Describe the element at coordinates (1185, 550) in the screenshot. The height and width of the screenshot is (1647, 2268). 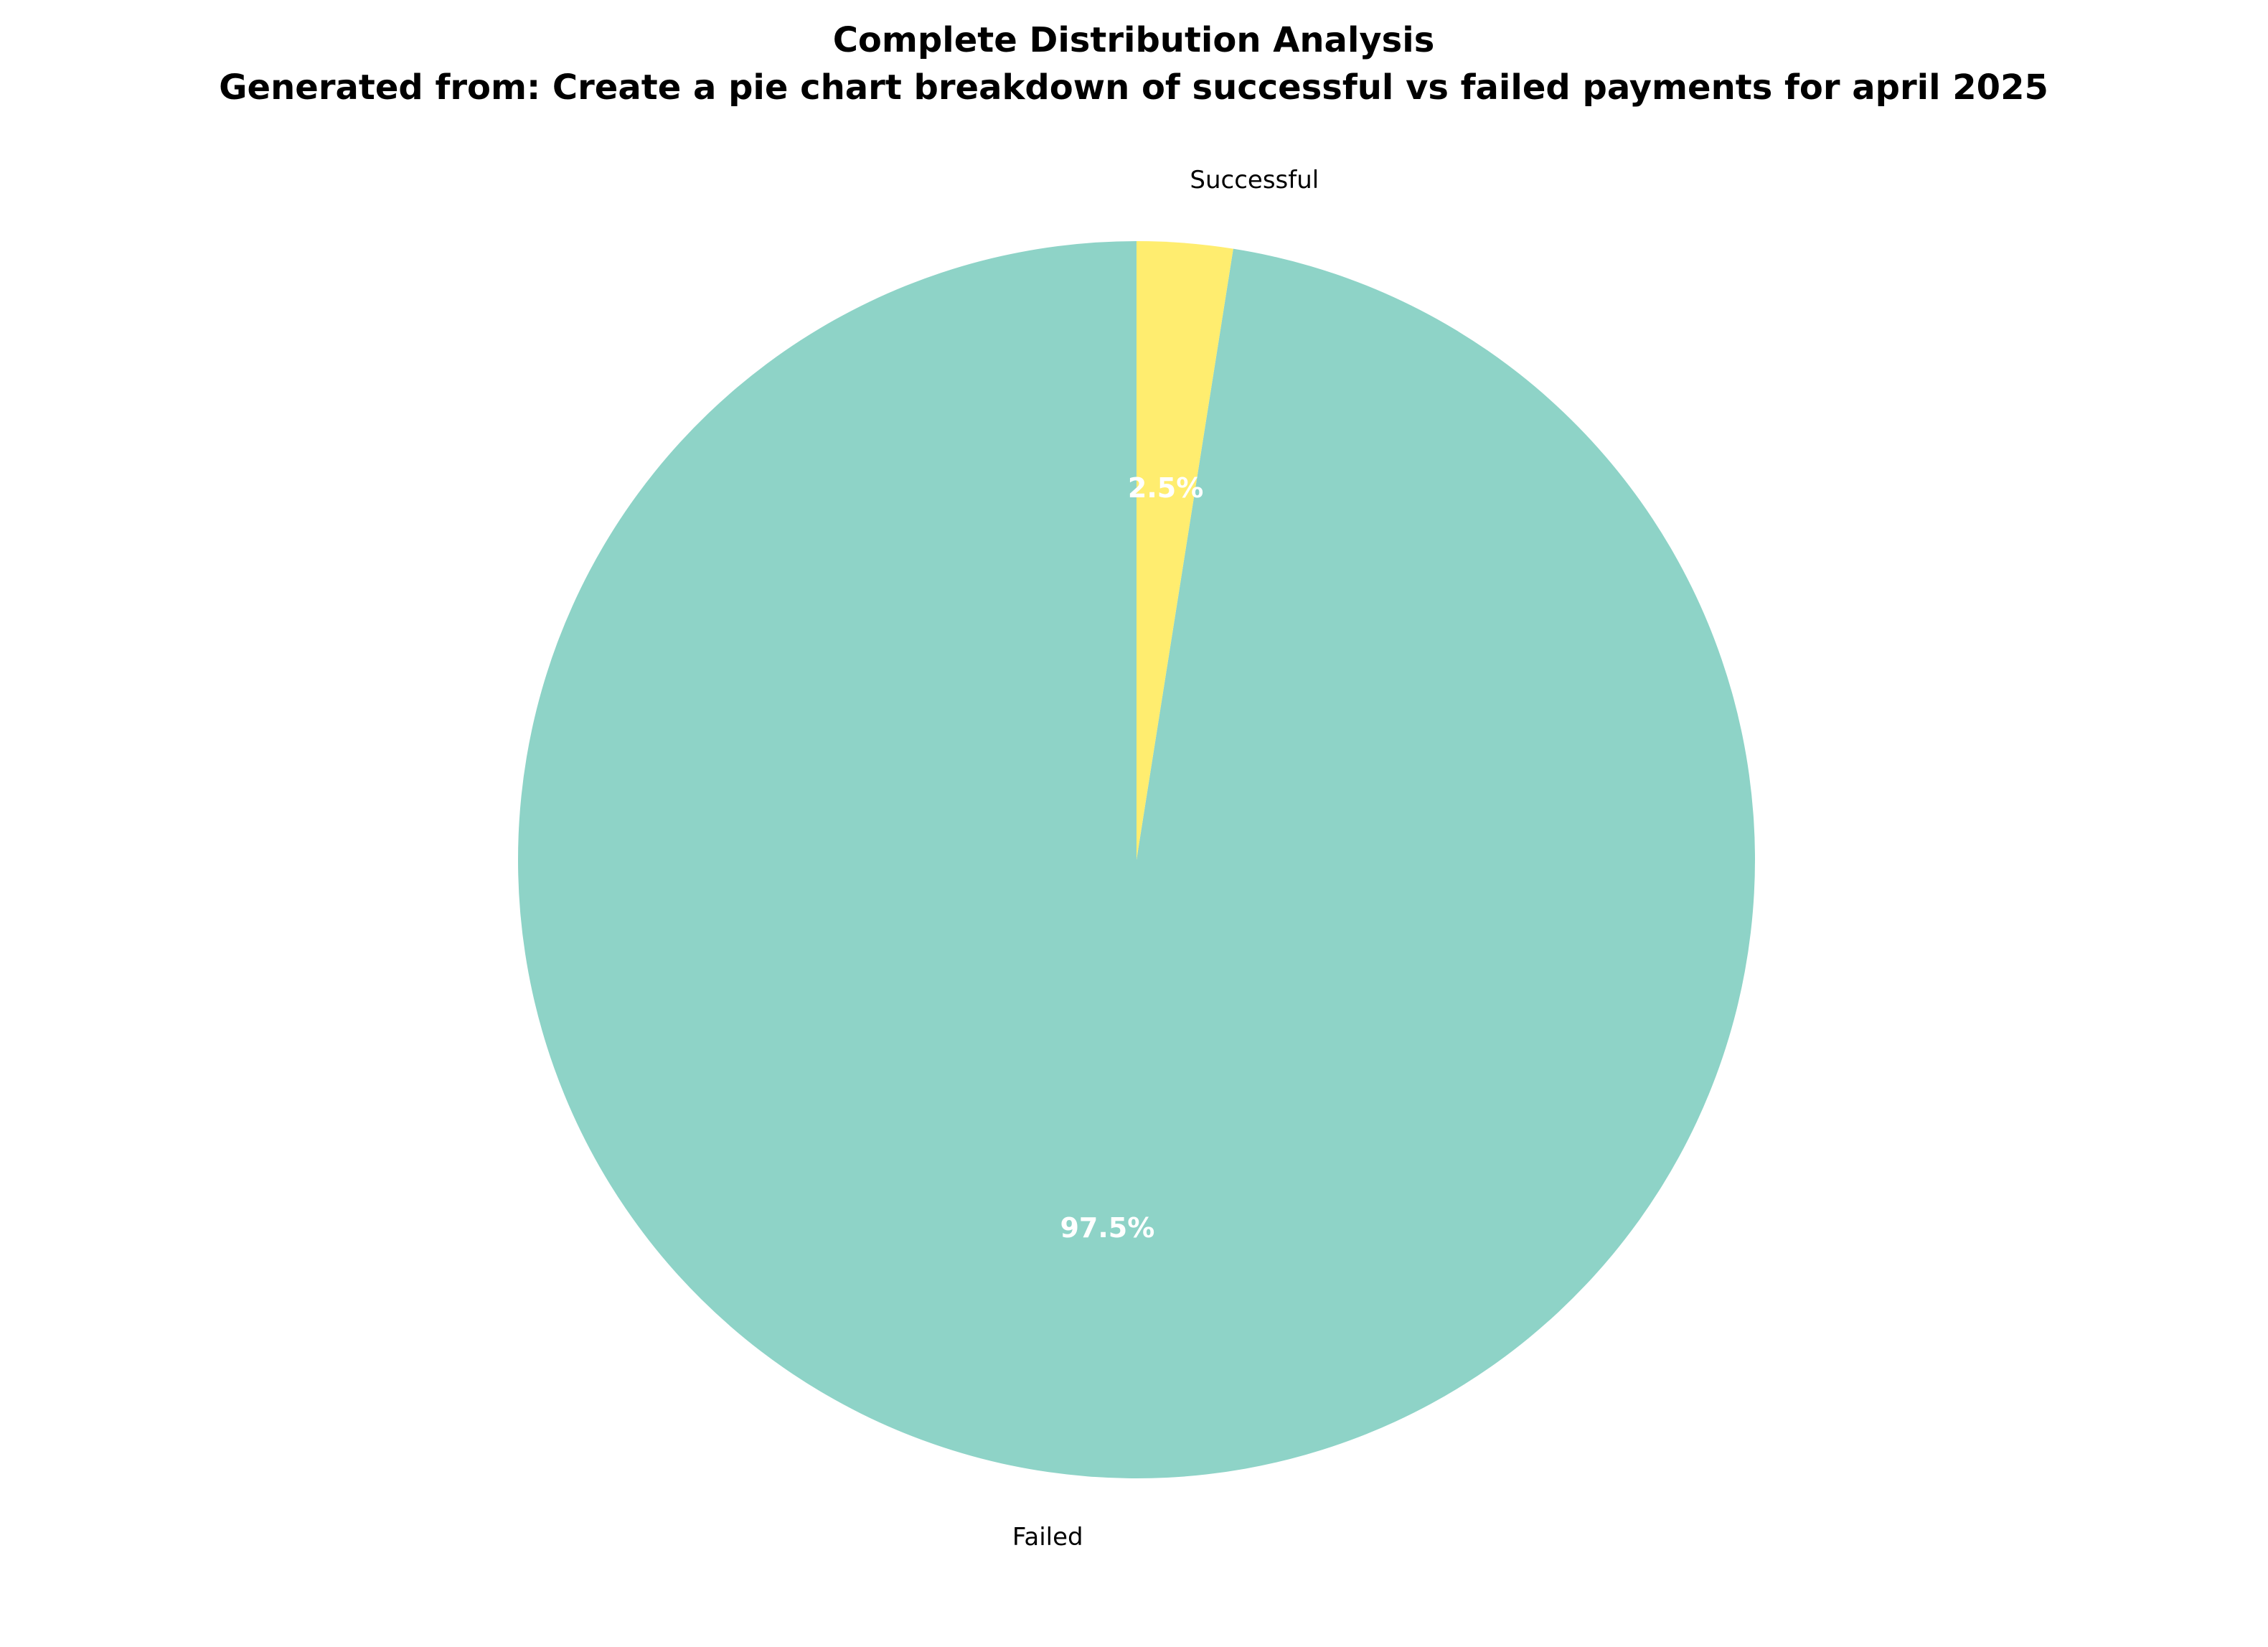
I see `pie-slice-successful` at that location.